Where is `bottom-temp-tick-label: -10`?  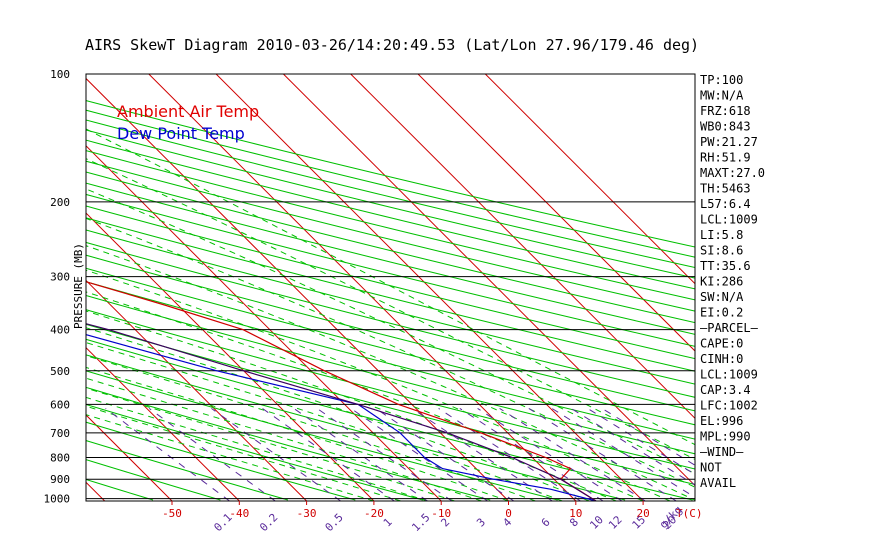 bottom-temp-tick-label: -10 is located at coordinates (441, 513).